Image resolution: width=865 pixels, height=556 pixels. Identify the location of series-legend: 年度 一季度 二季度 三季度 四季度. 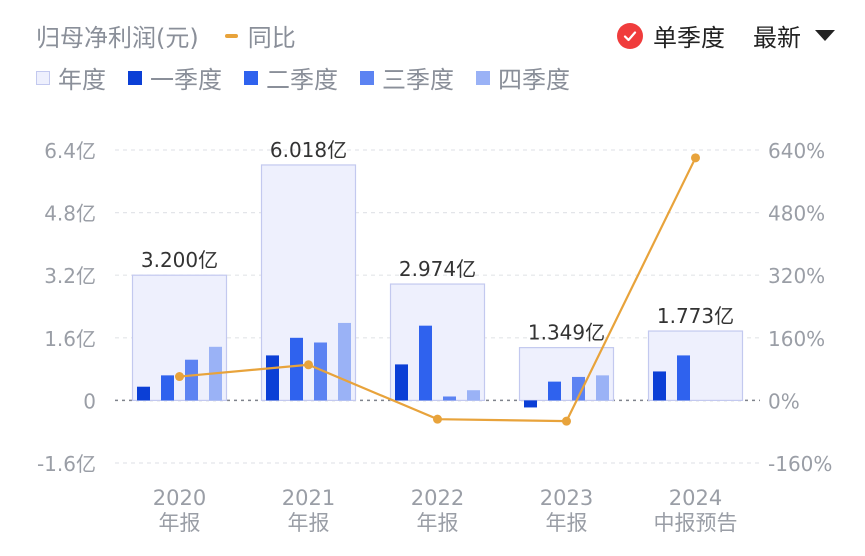
(314, 77).